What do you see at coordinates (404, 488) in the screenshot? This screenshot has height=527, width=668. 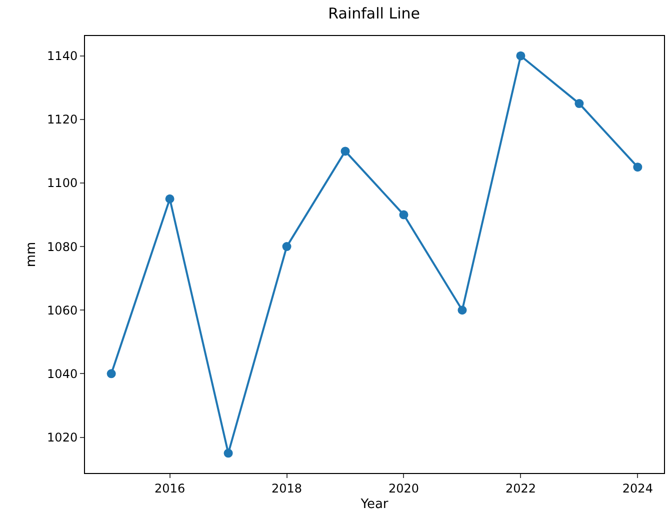 I see `x-tick-label: 2020` at bounding box center [404, 488].